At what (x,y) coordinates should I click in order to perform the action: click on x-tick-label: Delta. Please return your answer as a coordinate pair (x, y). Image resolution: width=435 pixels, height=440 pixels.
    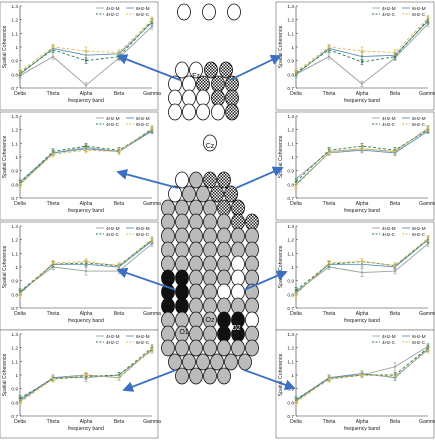
    Looking at the image, I should click on (20, 314).